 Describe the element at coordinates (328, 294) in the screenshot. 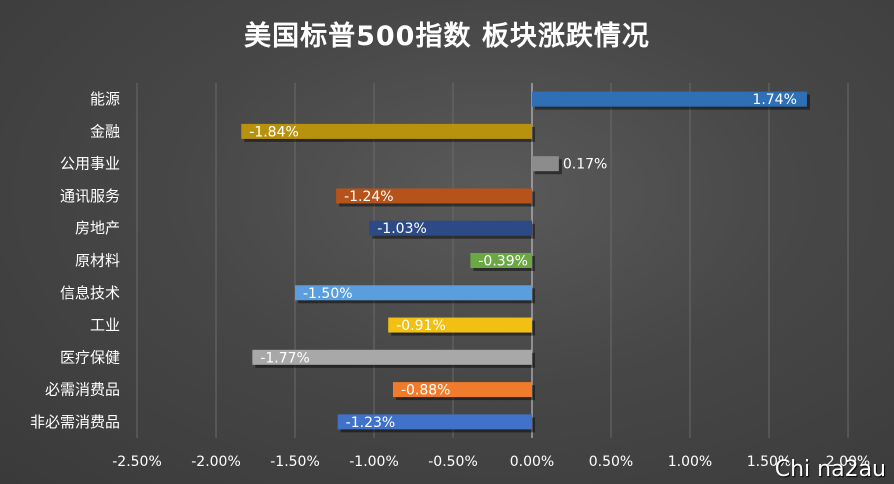

I see `value-label: -1.50%` at that location.